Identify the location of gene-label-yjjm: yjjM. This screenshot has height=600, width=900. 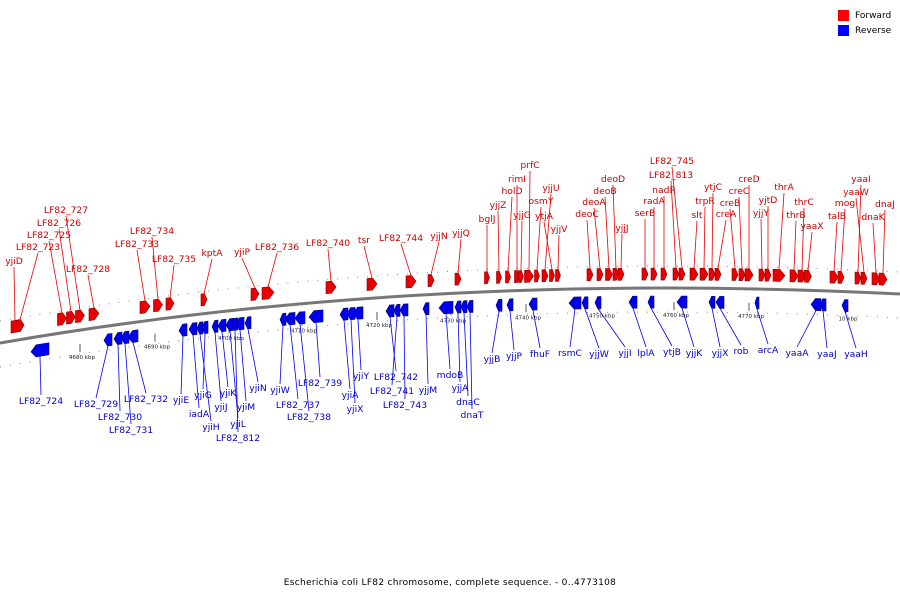
(428, 390).